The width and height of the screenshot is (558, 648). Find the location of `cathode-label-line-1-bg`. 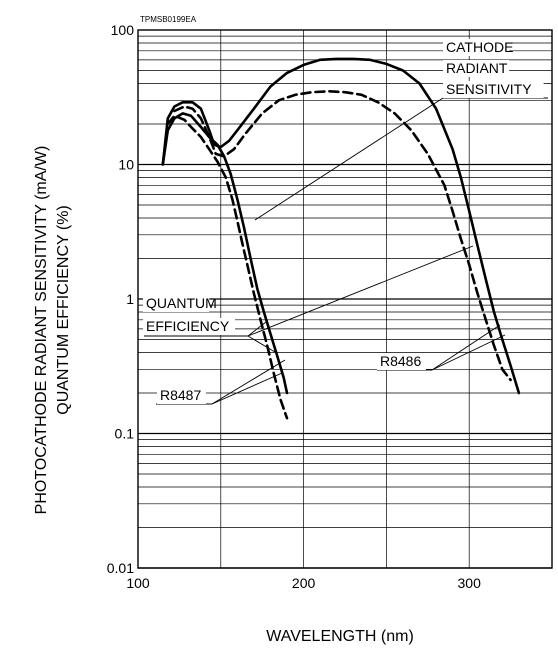

cathode-label-line-1-bg is located at coordinates (476, 47).